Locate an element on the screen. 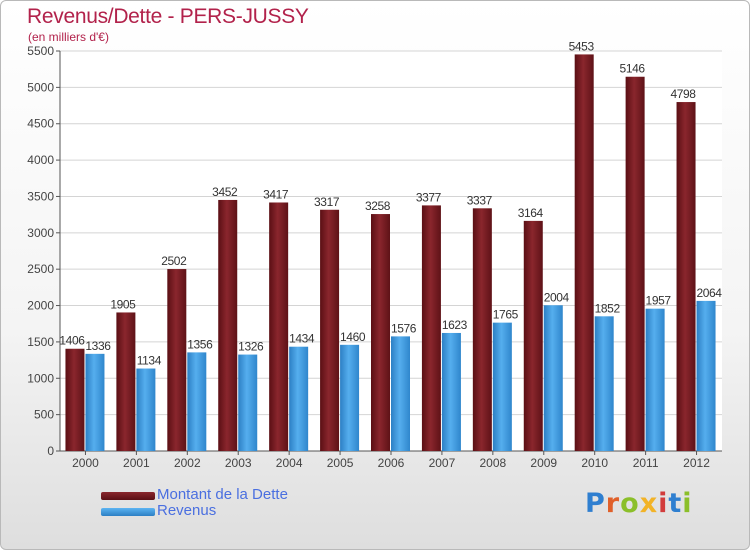 The height and width of the screenshot is (550, 750). data-label-revenus: 1765 is located at coordinates (506, 315).